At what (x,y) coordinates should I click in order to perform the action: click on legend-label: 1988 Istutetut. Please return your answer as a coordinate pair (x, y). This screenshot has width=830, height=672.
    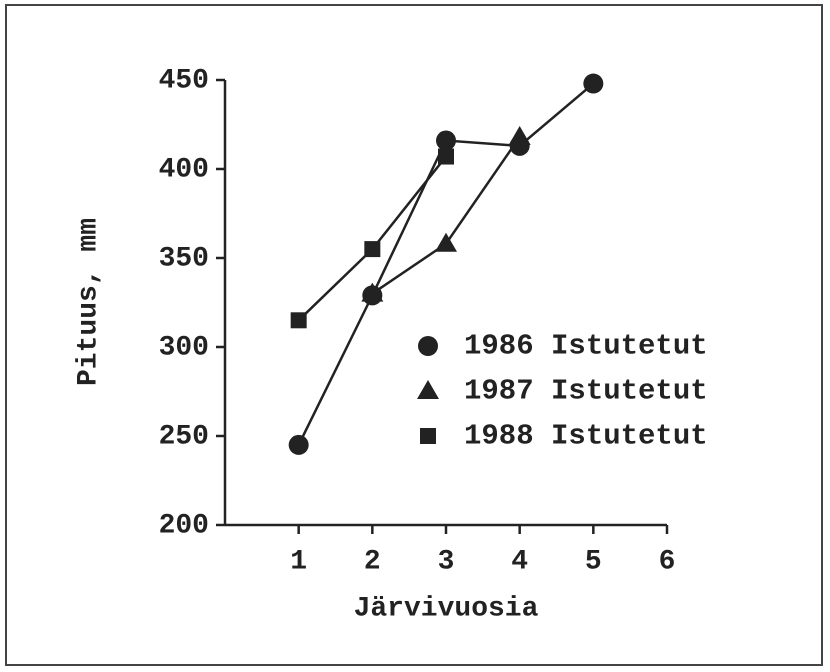
    Looking at the image, I should click on (586, 436).